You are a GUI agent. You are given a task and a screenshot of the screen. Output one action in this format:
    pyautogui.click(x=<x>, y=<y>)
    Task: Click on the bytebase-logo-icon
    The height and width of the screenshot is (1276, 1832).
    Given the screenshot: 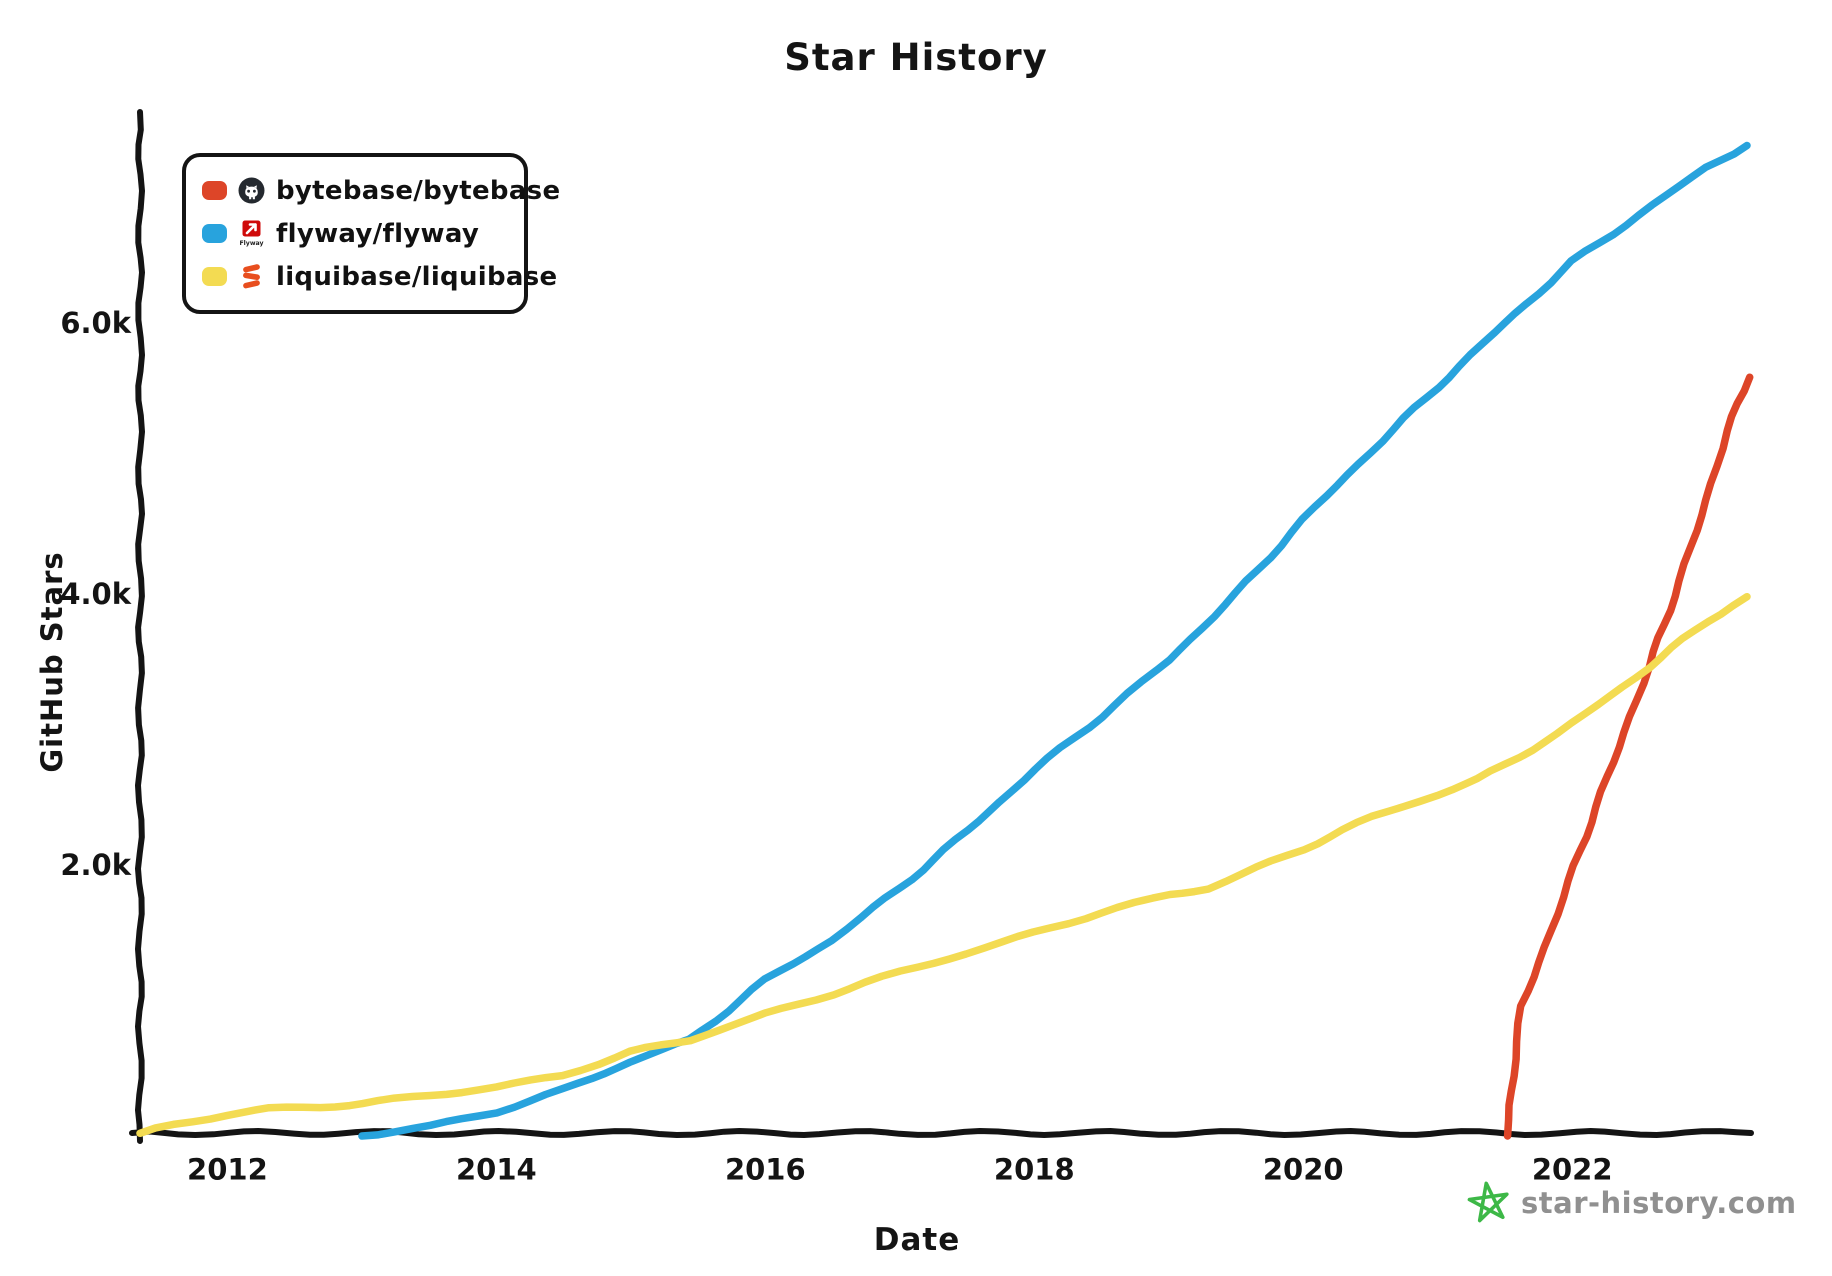 What is the action you would take?
    pyautogui.click(x=251, y=190)
    